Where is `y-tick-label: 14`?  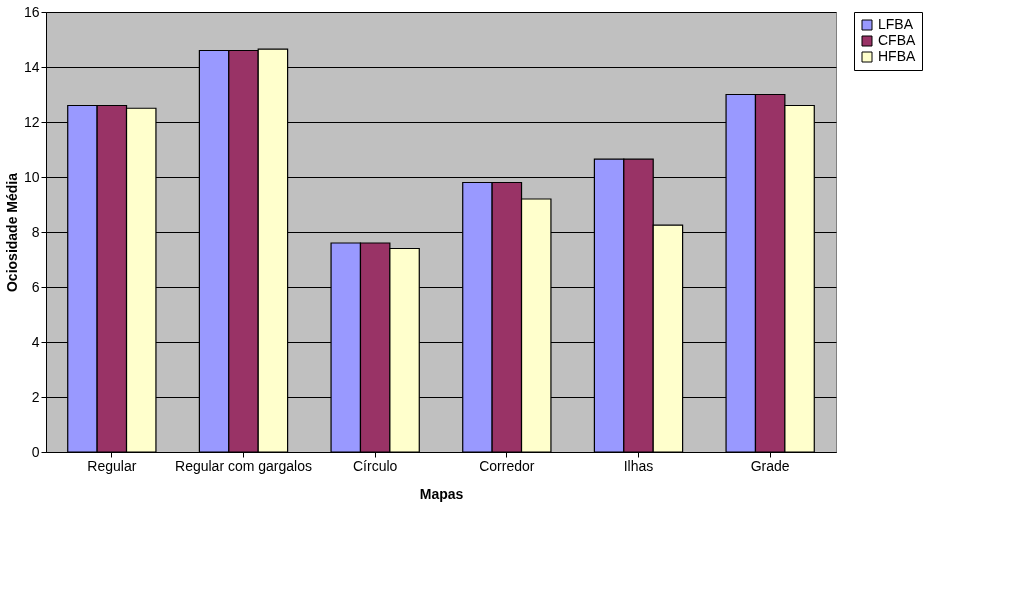 y-tick-label: 14 is located at coordinates (31, 66).